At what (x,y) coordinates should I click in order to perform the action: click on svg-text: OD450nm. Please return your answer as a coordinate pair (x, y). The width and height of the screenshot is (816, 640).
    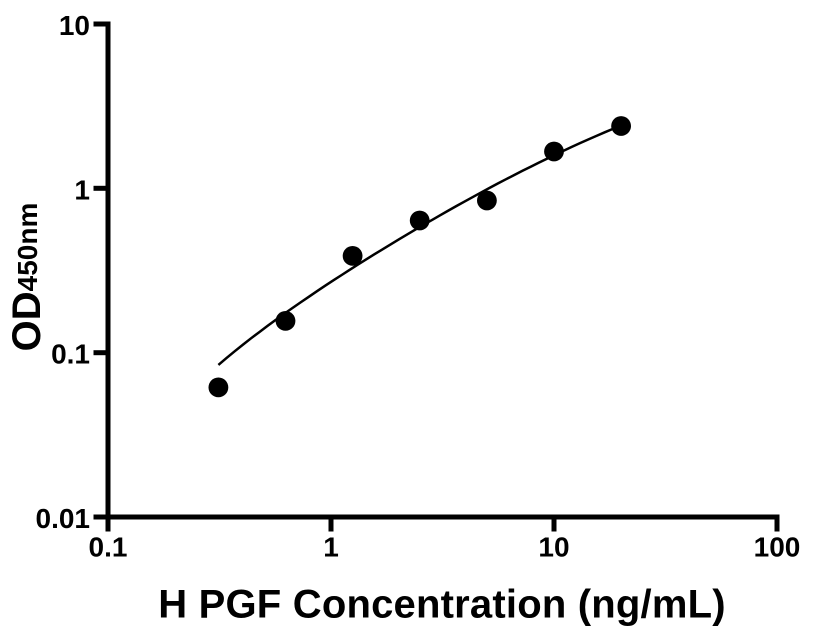
    Looking at the image, I should click on (27, 277).